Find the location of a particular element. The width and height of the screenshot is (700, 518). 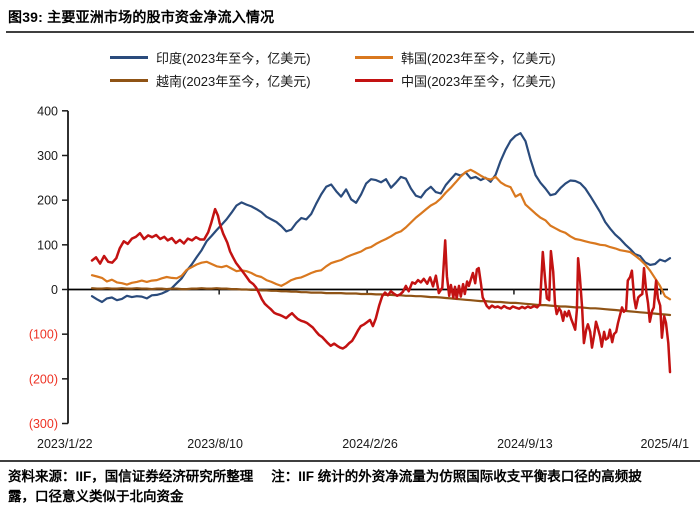

legend-item-china: 中国(2023年至今，亿美元) is located at coordinates (477, 80).